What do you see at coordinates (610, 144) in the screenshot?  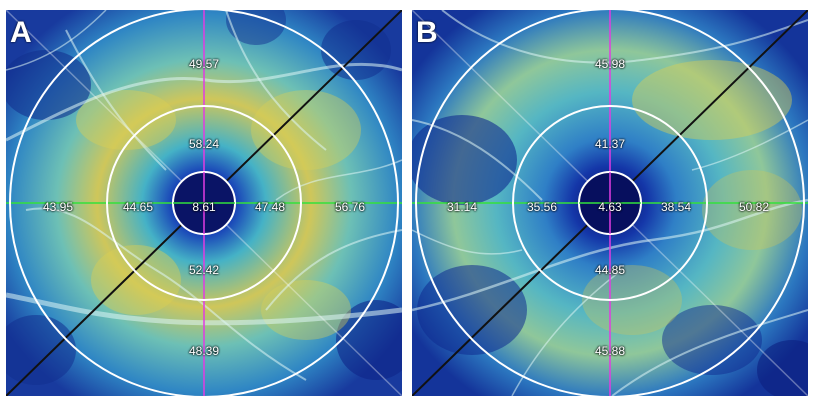 I see `value-inner-superior: 41.37` at bounding box center [610, 144].